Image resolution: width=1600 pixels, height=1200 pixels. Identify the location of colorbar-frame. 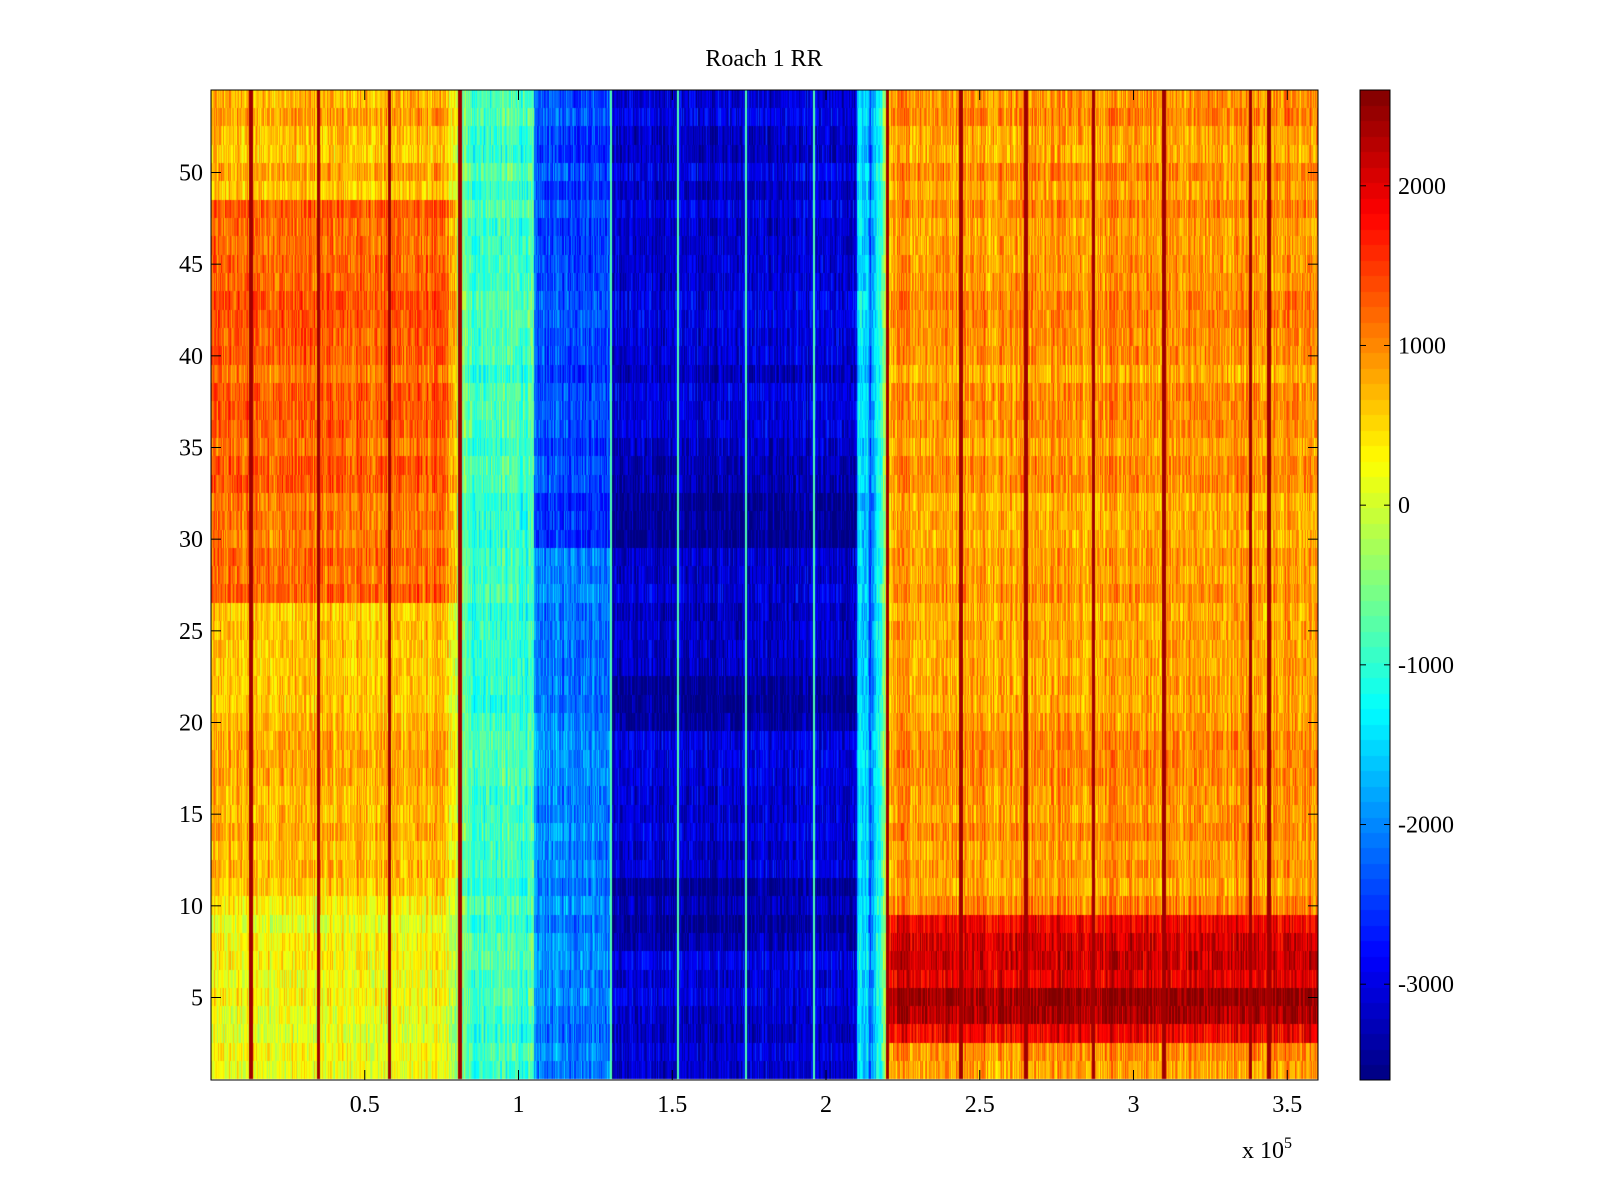
(1375, 585).